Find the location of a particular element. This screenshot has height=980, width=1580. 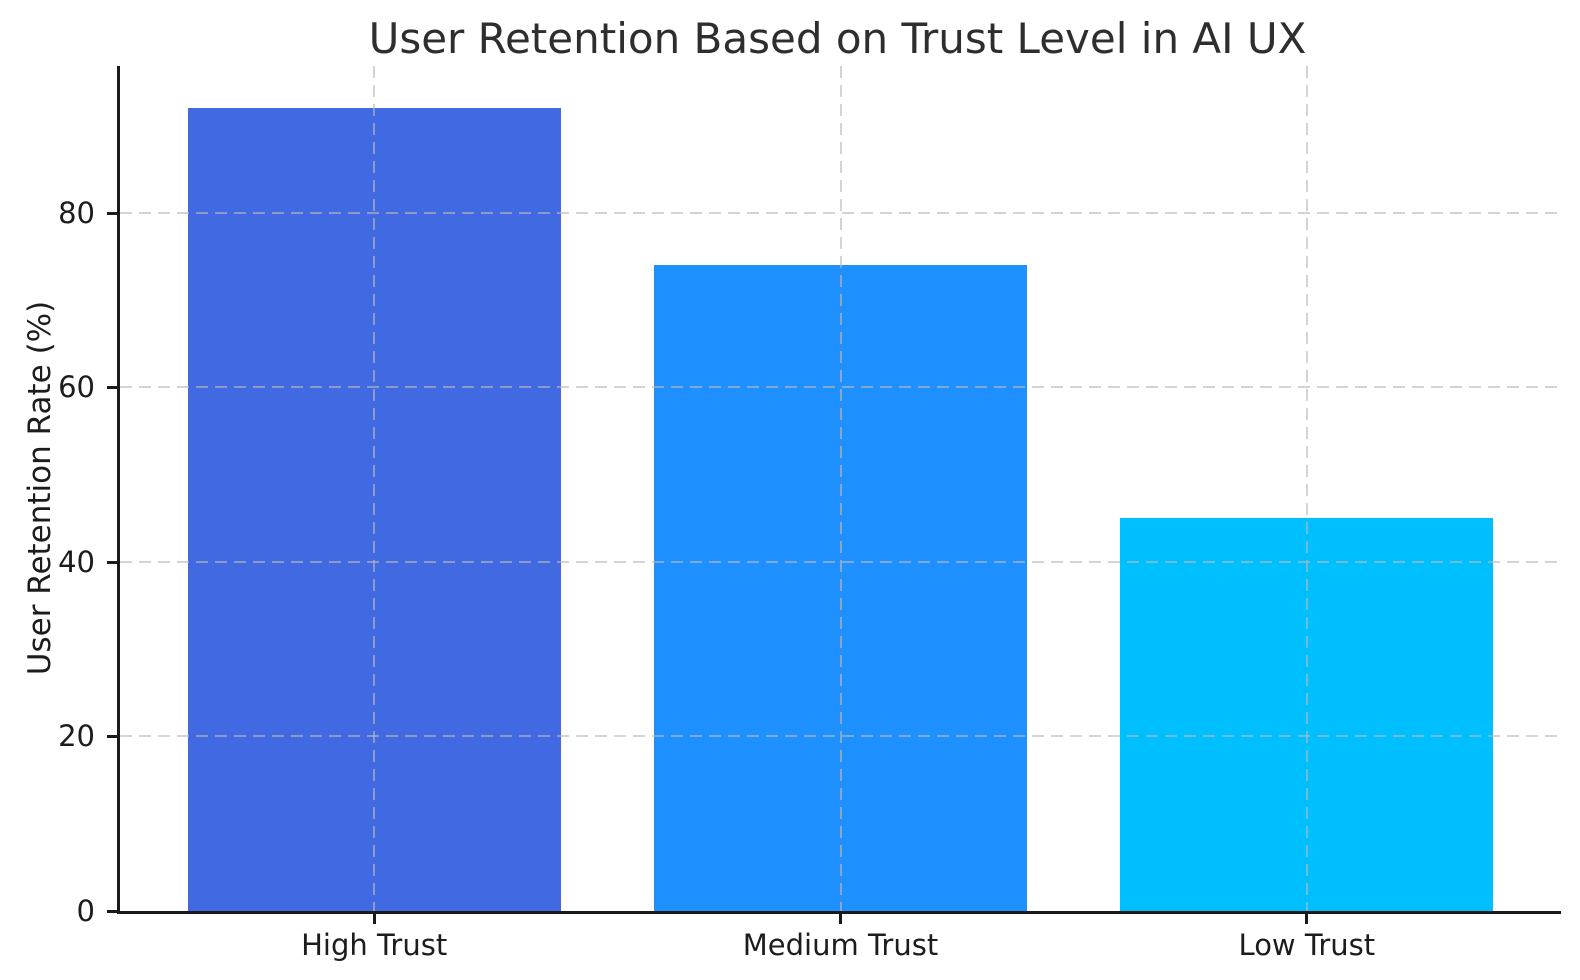

y-axis-label-text: User Retention Rate (%) is located at coordinates (40, 488).